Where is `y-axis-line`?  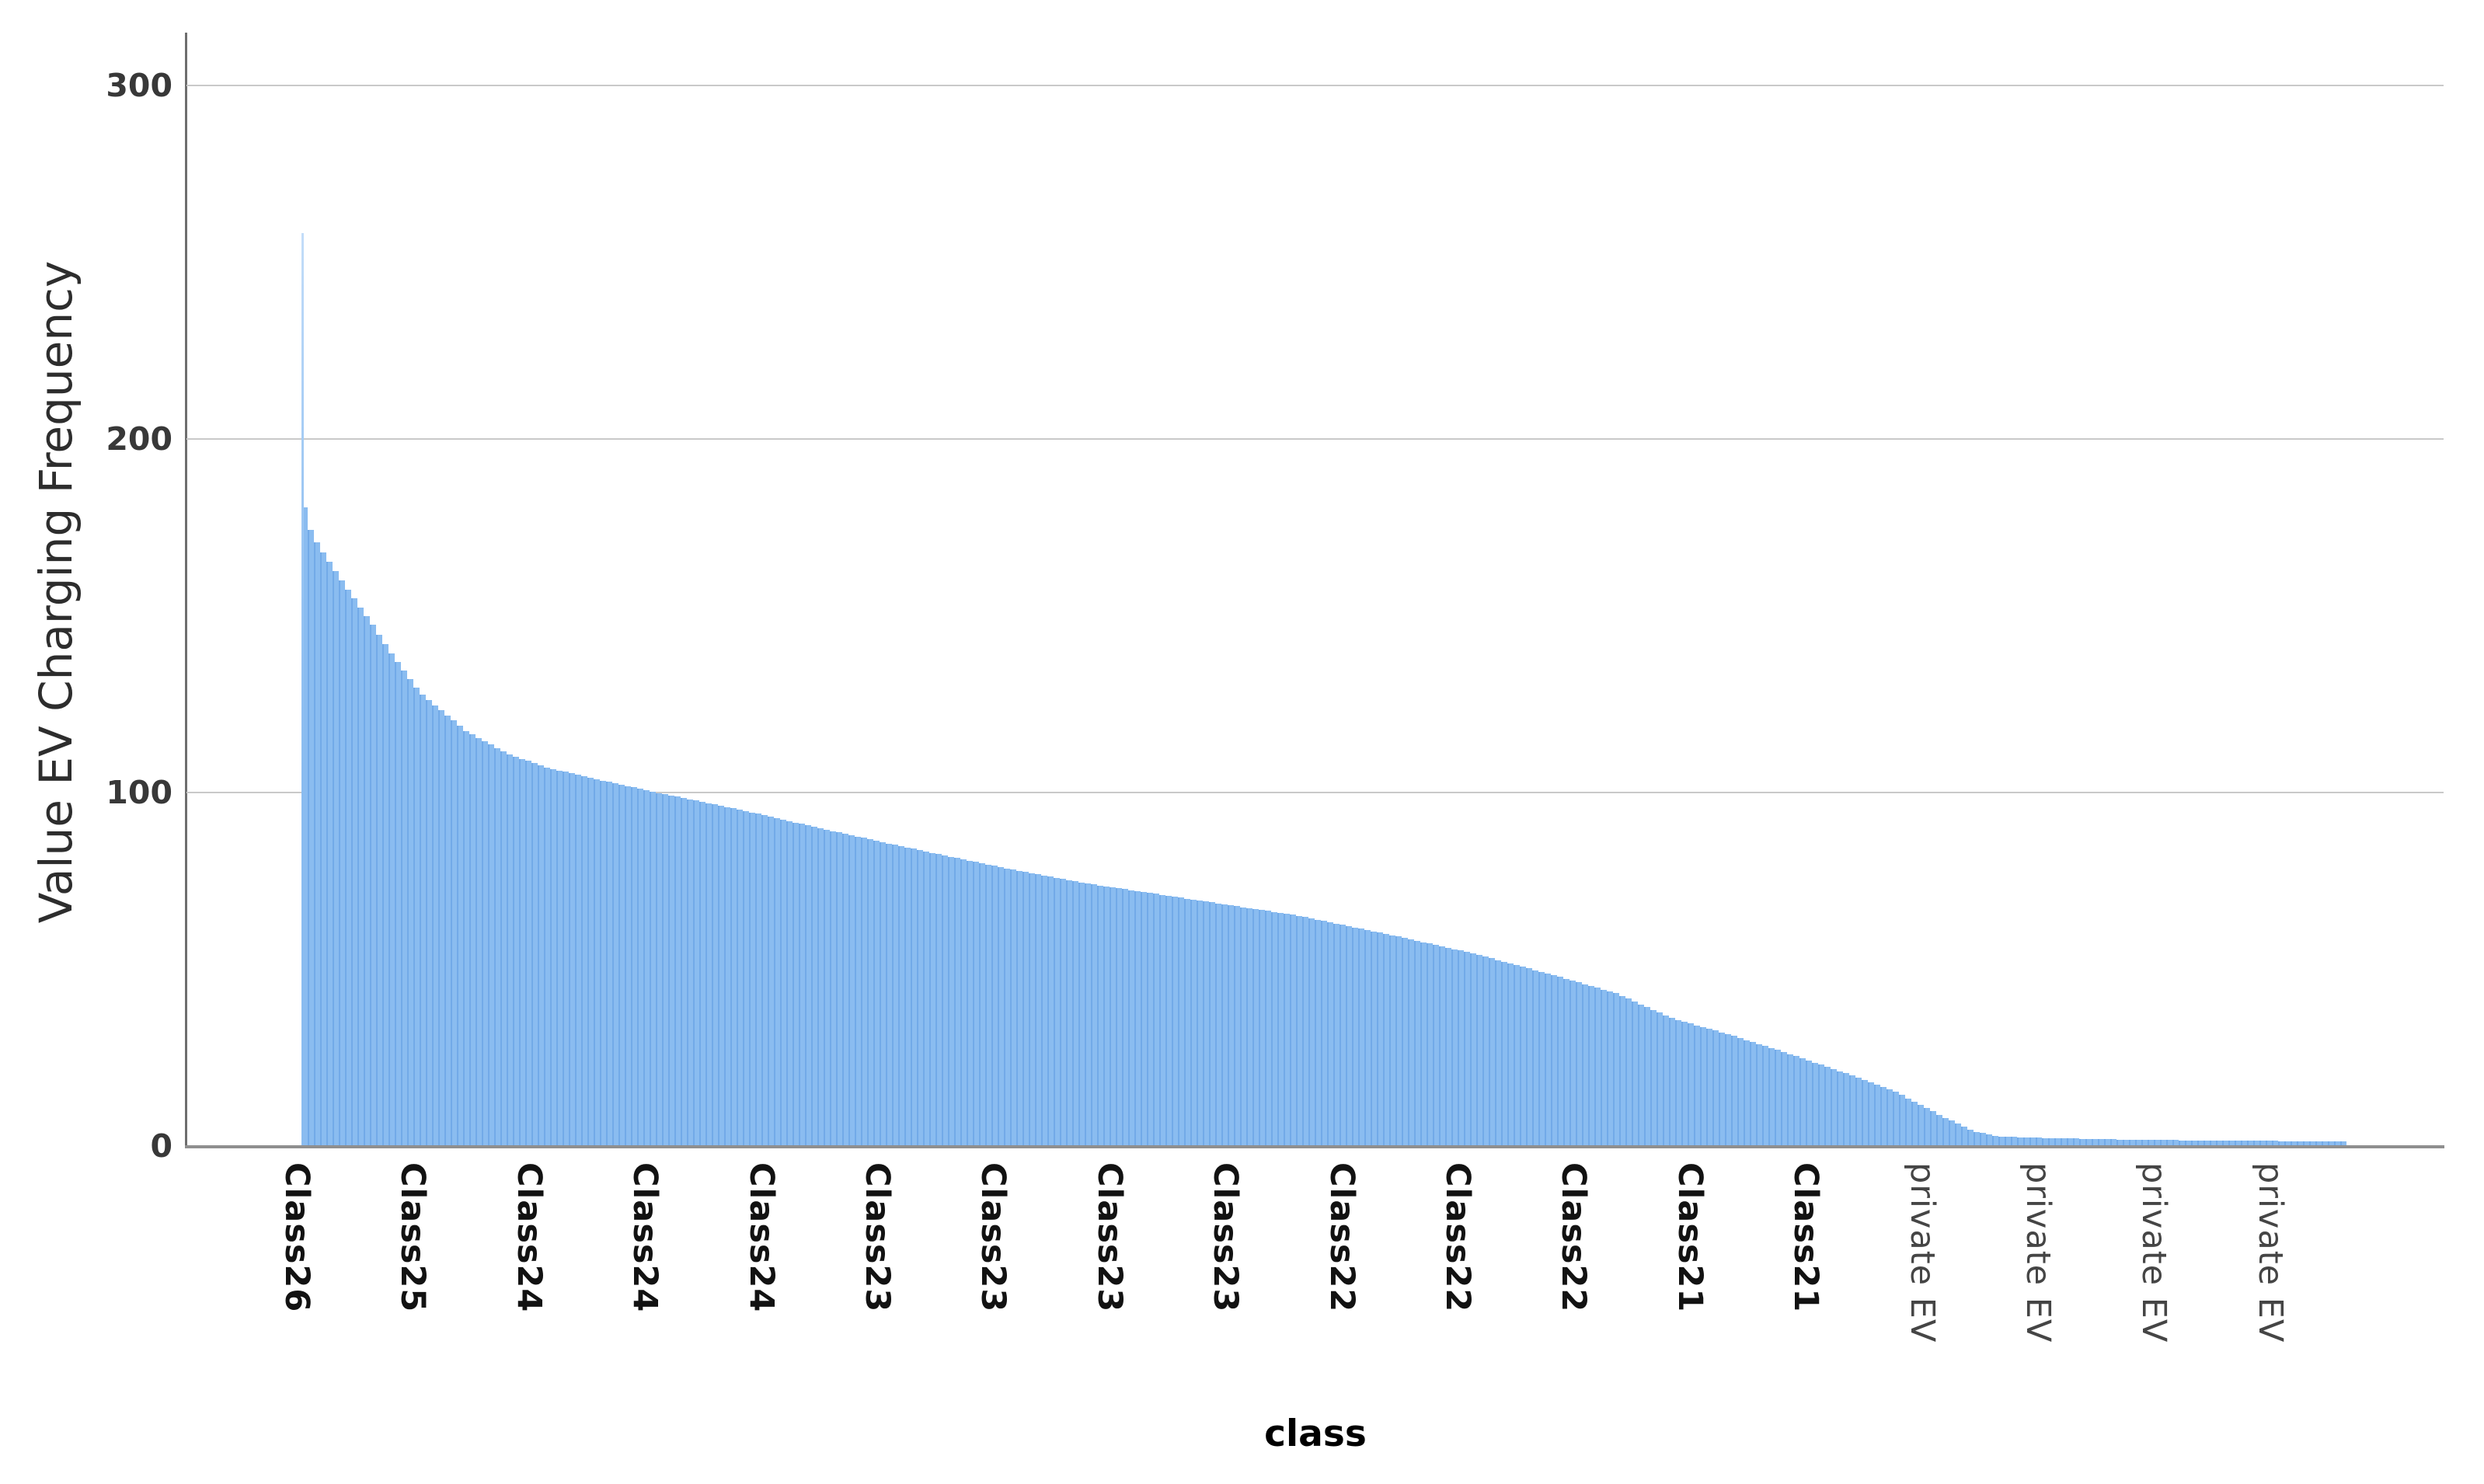
y-axis-line is located at coordinates (186, 590).